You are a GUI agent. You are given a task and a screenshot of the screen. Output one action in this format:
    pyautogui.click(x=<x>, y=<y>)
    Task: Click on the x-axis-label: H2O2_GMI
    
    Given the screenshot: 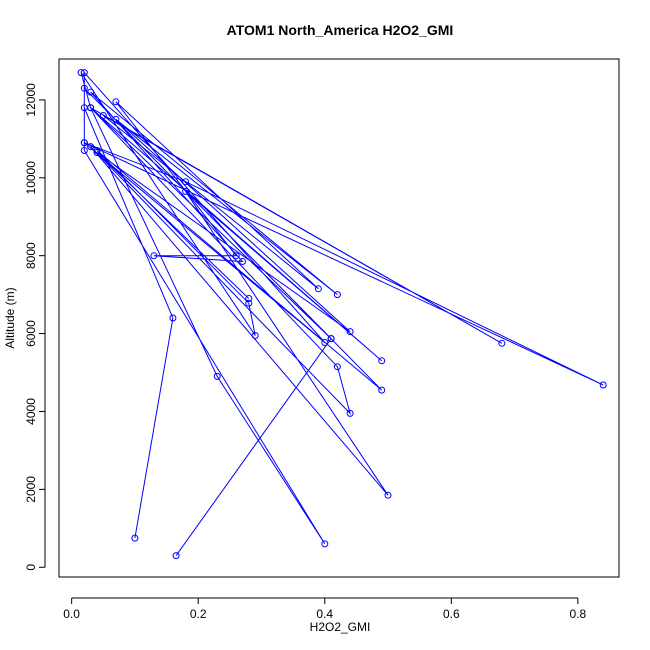 What is the action you would take?
    pyautogui.click(x=340, y=627)
    